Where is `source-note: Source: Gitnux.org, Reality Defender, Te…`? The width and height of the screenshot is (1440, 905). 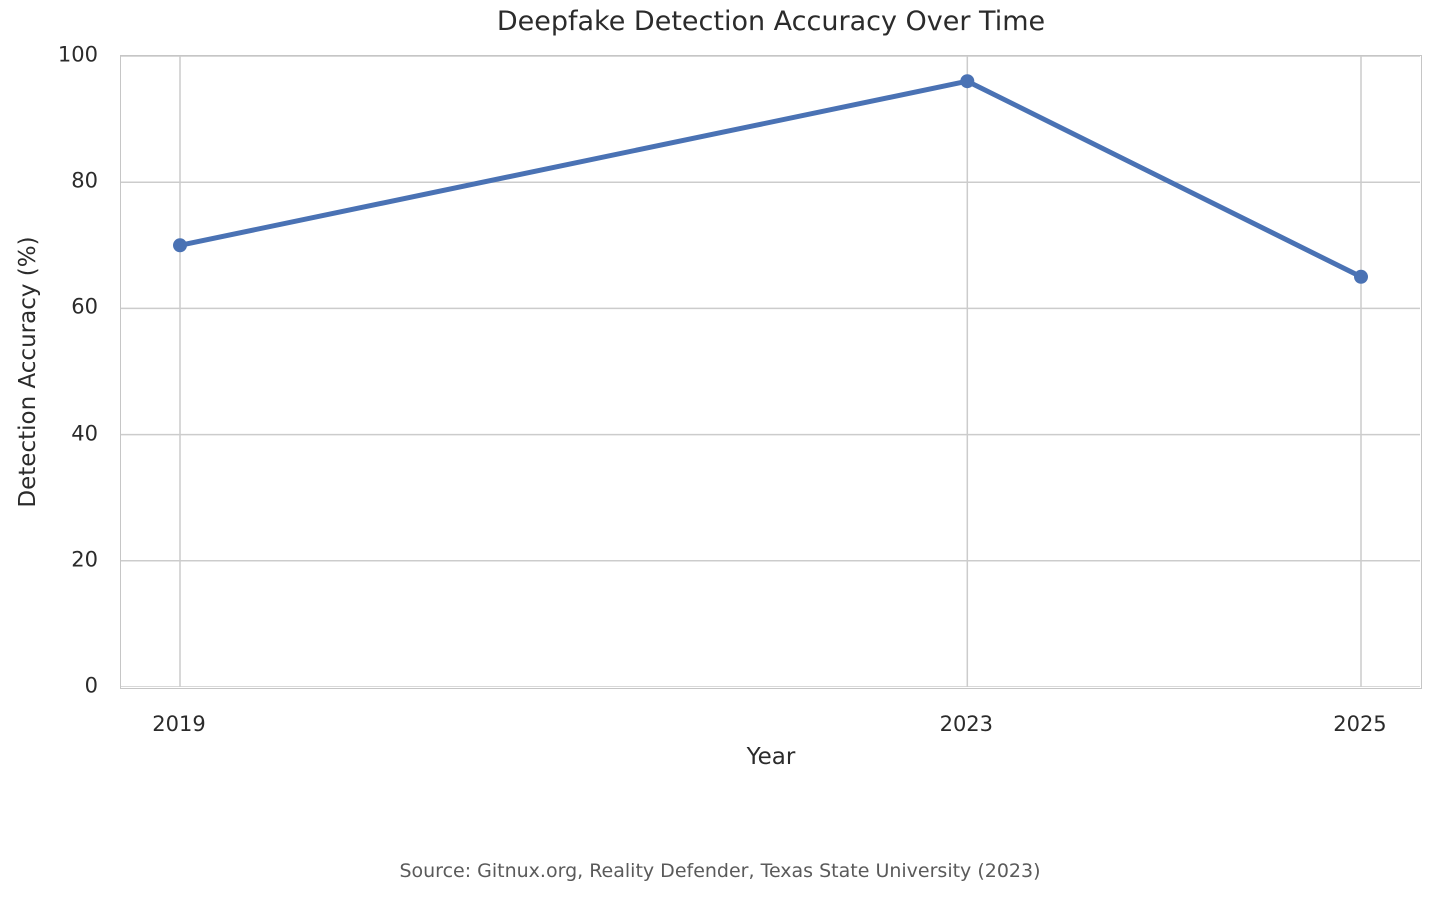
source-note: Source: Gitnux.org, Reality Defender, Te… is located at coordinates (720, 871).